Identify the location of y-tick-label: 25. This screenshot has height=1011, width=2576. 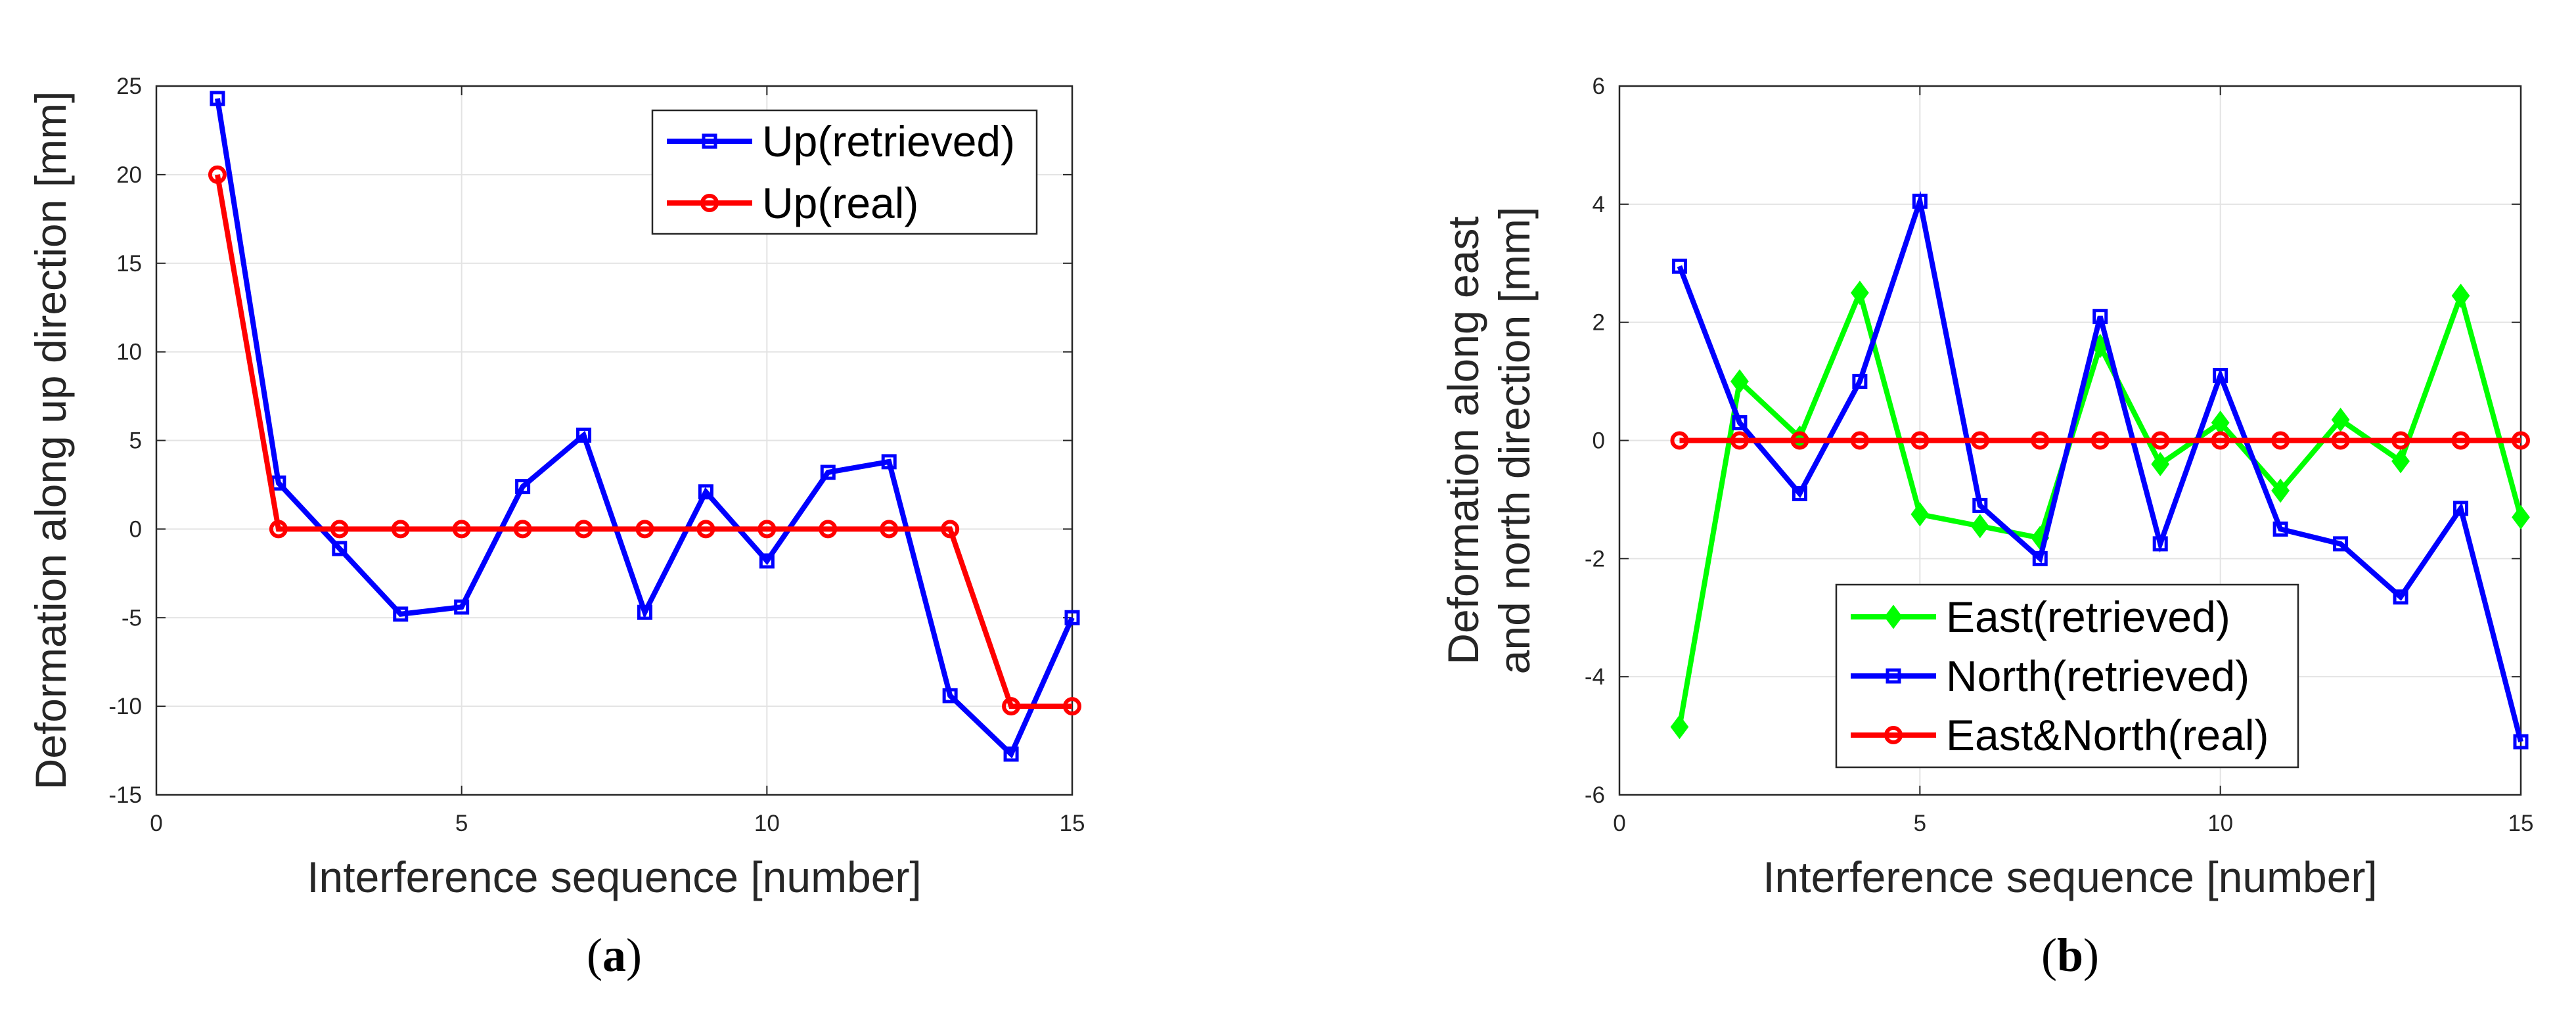
(129, 87).